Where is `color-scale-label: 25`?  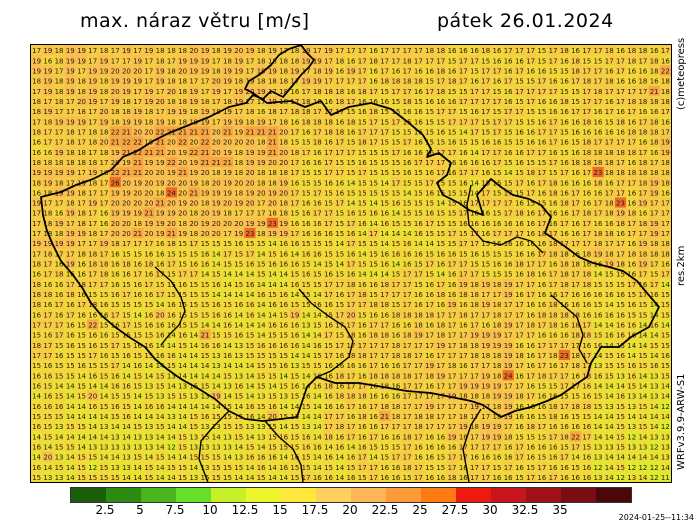
color-scale-label: 25 is located at coordinates (420, 510).